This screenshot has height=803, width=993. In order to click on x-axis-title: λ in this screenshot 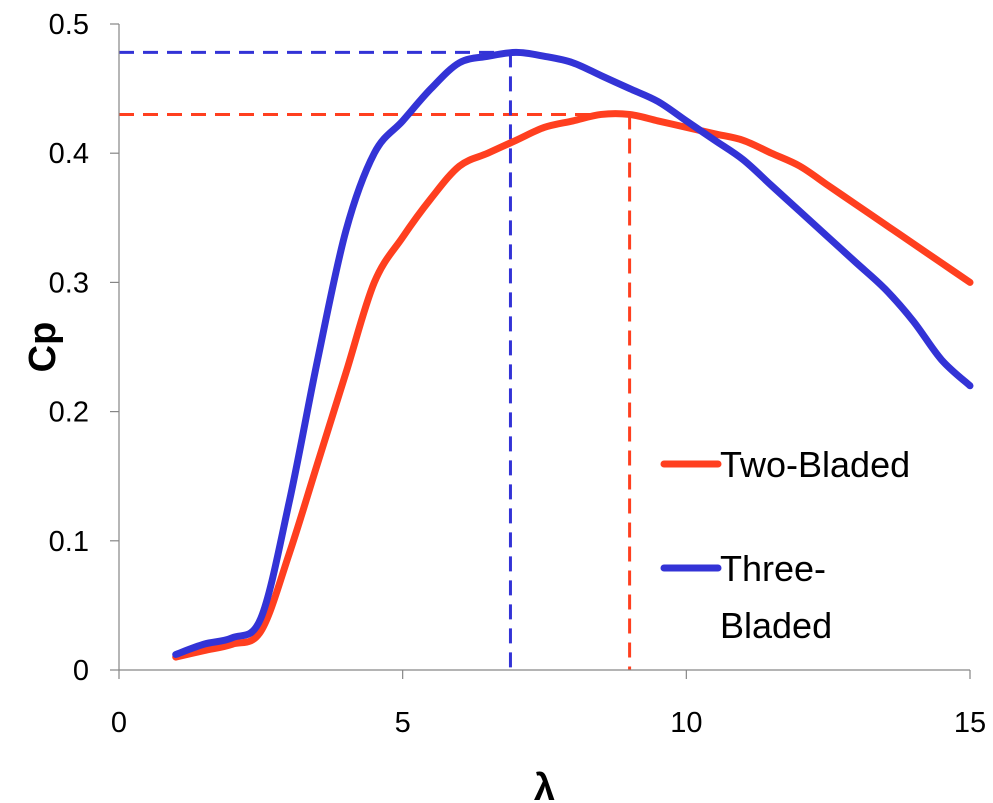, I will do `click(544, 785)`.